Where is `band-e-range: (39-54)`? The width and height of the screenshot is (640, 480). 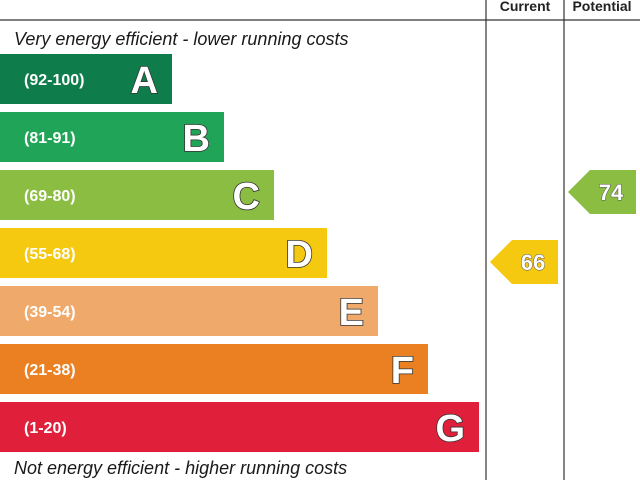 band-e-range: (39-54) is located at coordinates (50, 312).